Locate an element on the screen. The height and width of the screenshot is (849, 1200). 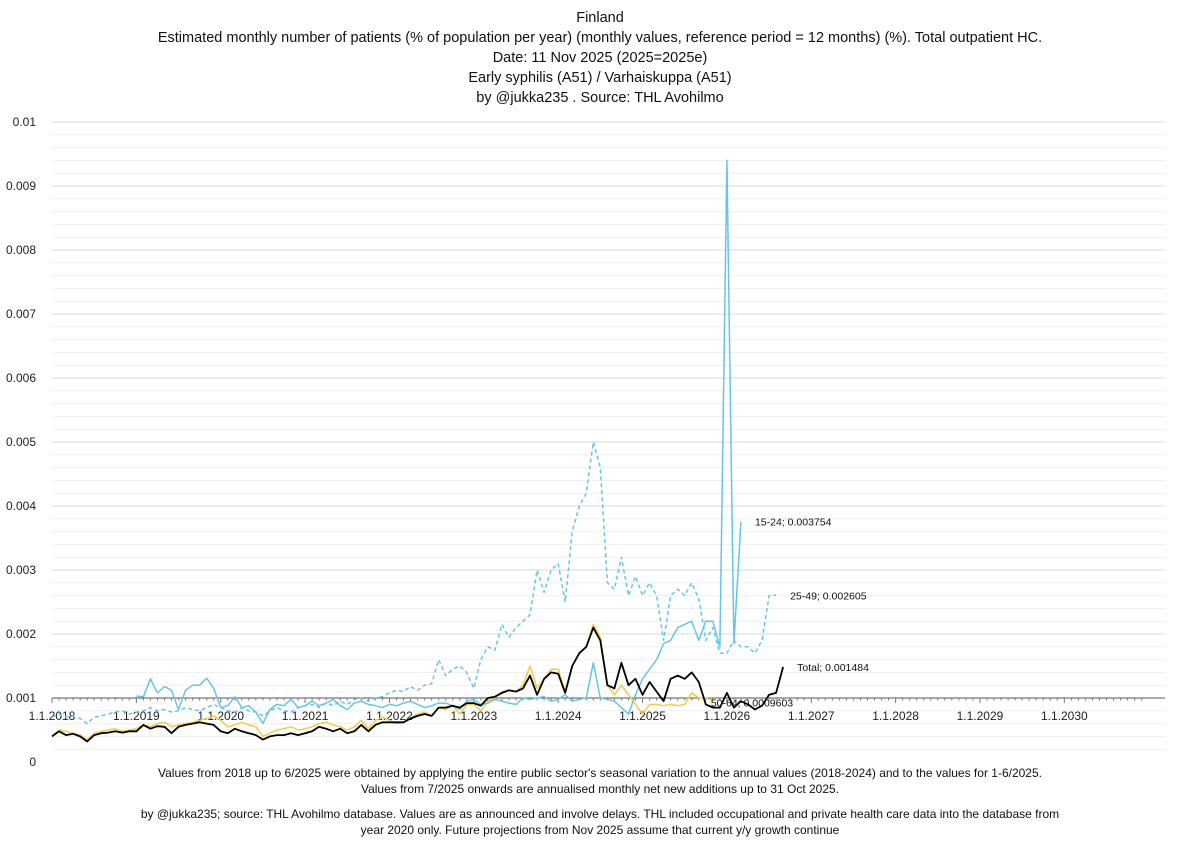
chart-title-country: Finland is located at coordinates (600, 18).